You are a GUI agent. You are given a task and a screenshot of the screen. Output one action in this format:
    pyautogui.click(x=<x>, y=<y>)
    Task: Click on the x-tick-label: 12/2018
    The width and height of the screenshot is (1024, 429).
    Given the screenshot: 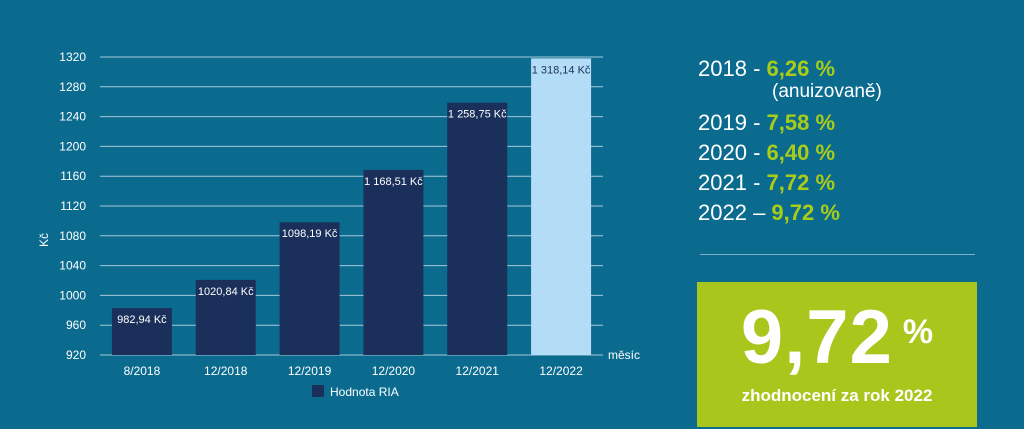 What is the action you would take?
    pyautogui.click(x=226, y=371)
    